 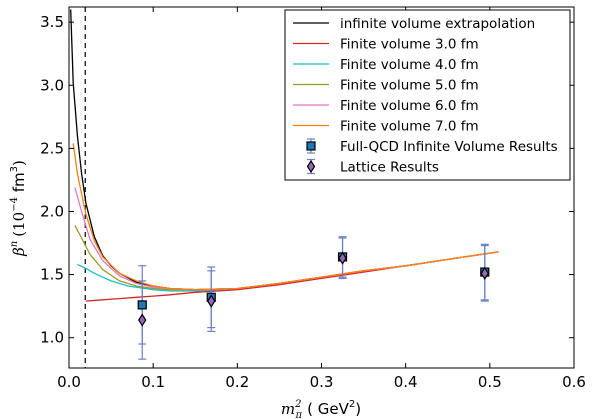 I want to click on y-axis-label-base: β, so click(x=19, y=252).